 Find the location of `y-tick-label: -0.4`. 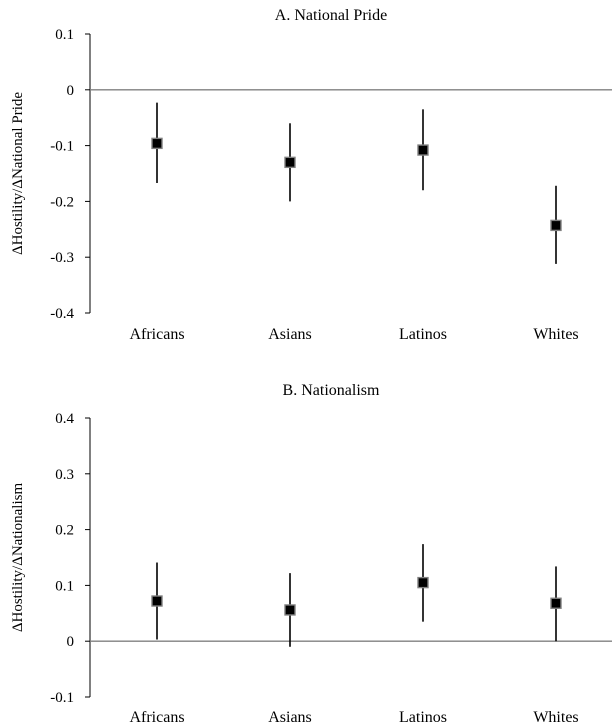

y-tick-label: -0.4 is located at coordinates (62, 314).